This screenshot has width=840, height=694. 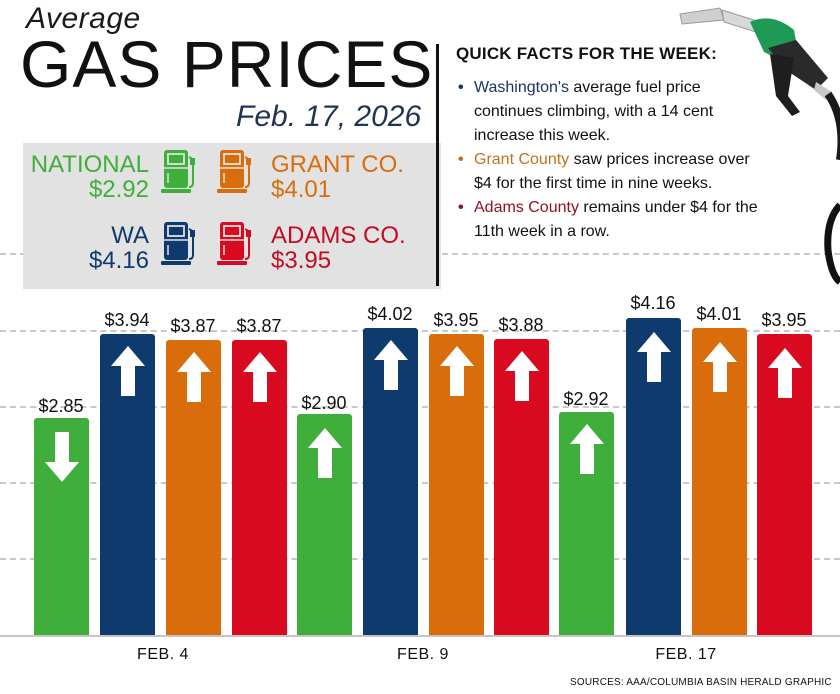 What do you see at coordinates (719, 314) in the screenshot?
I see `bar-value-label: $4.01` at bounding box center [719, 314].